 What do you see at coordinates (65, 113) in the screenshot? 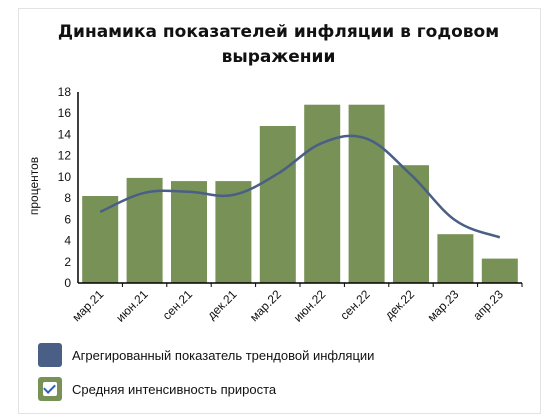
I see `y-tick-label: 16` at bounding box center [65, 113].